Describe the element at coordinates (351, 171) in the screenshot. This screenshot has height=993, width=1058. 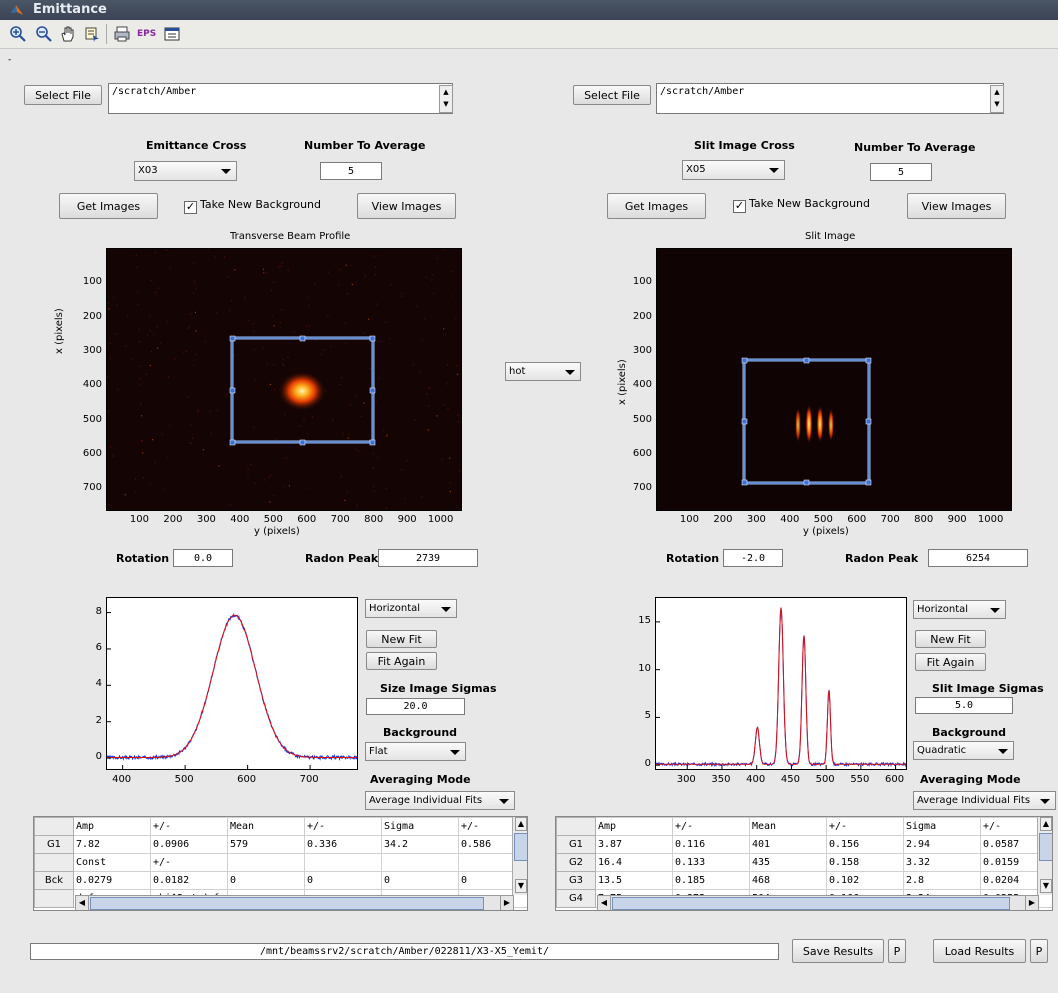
I see `left-num-avg-field: 5` at that location.